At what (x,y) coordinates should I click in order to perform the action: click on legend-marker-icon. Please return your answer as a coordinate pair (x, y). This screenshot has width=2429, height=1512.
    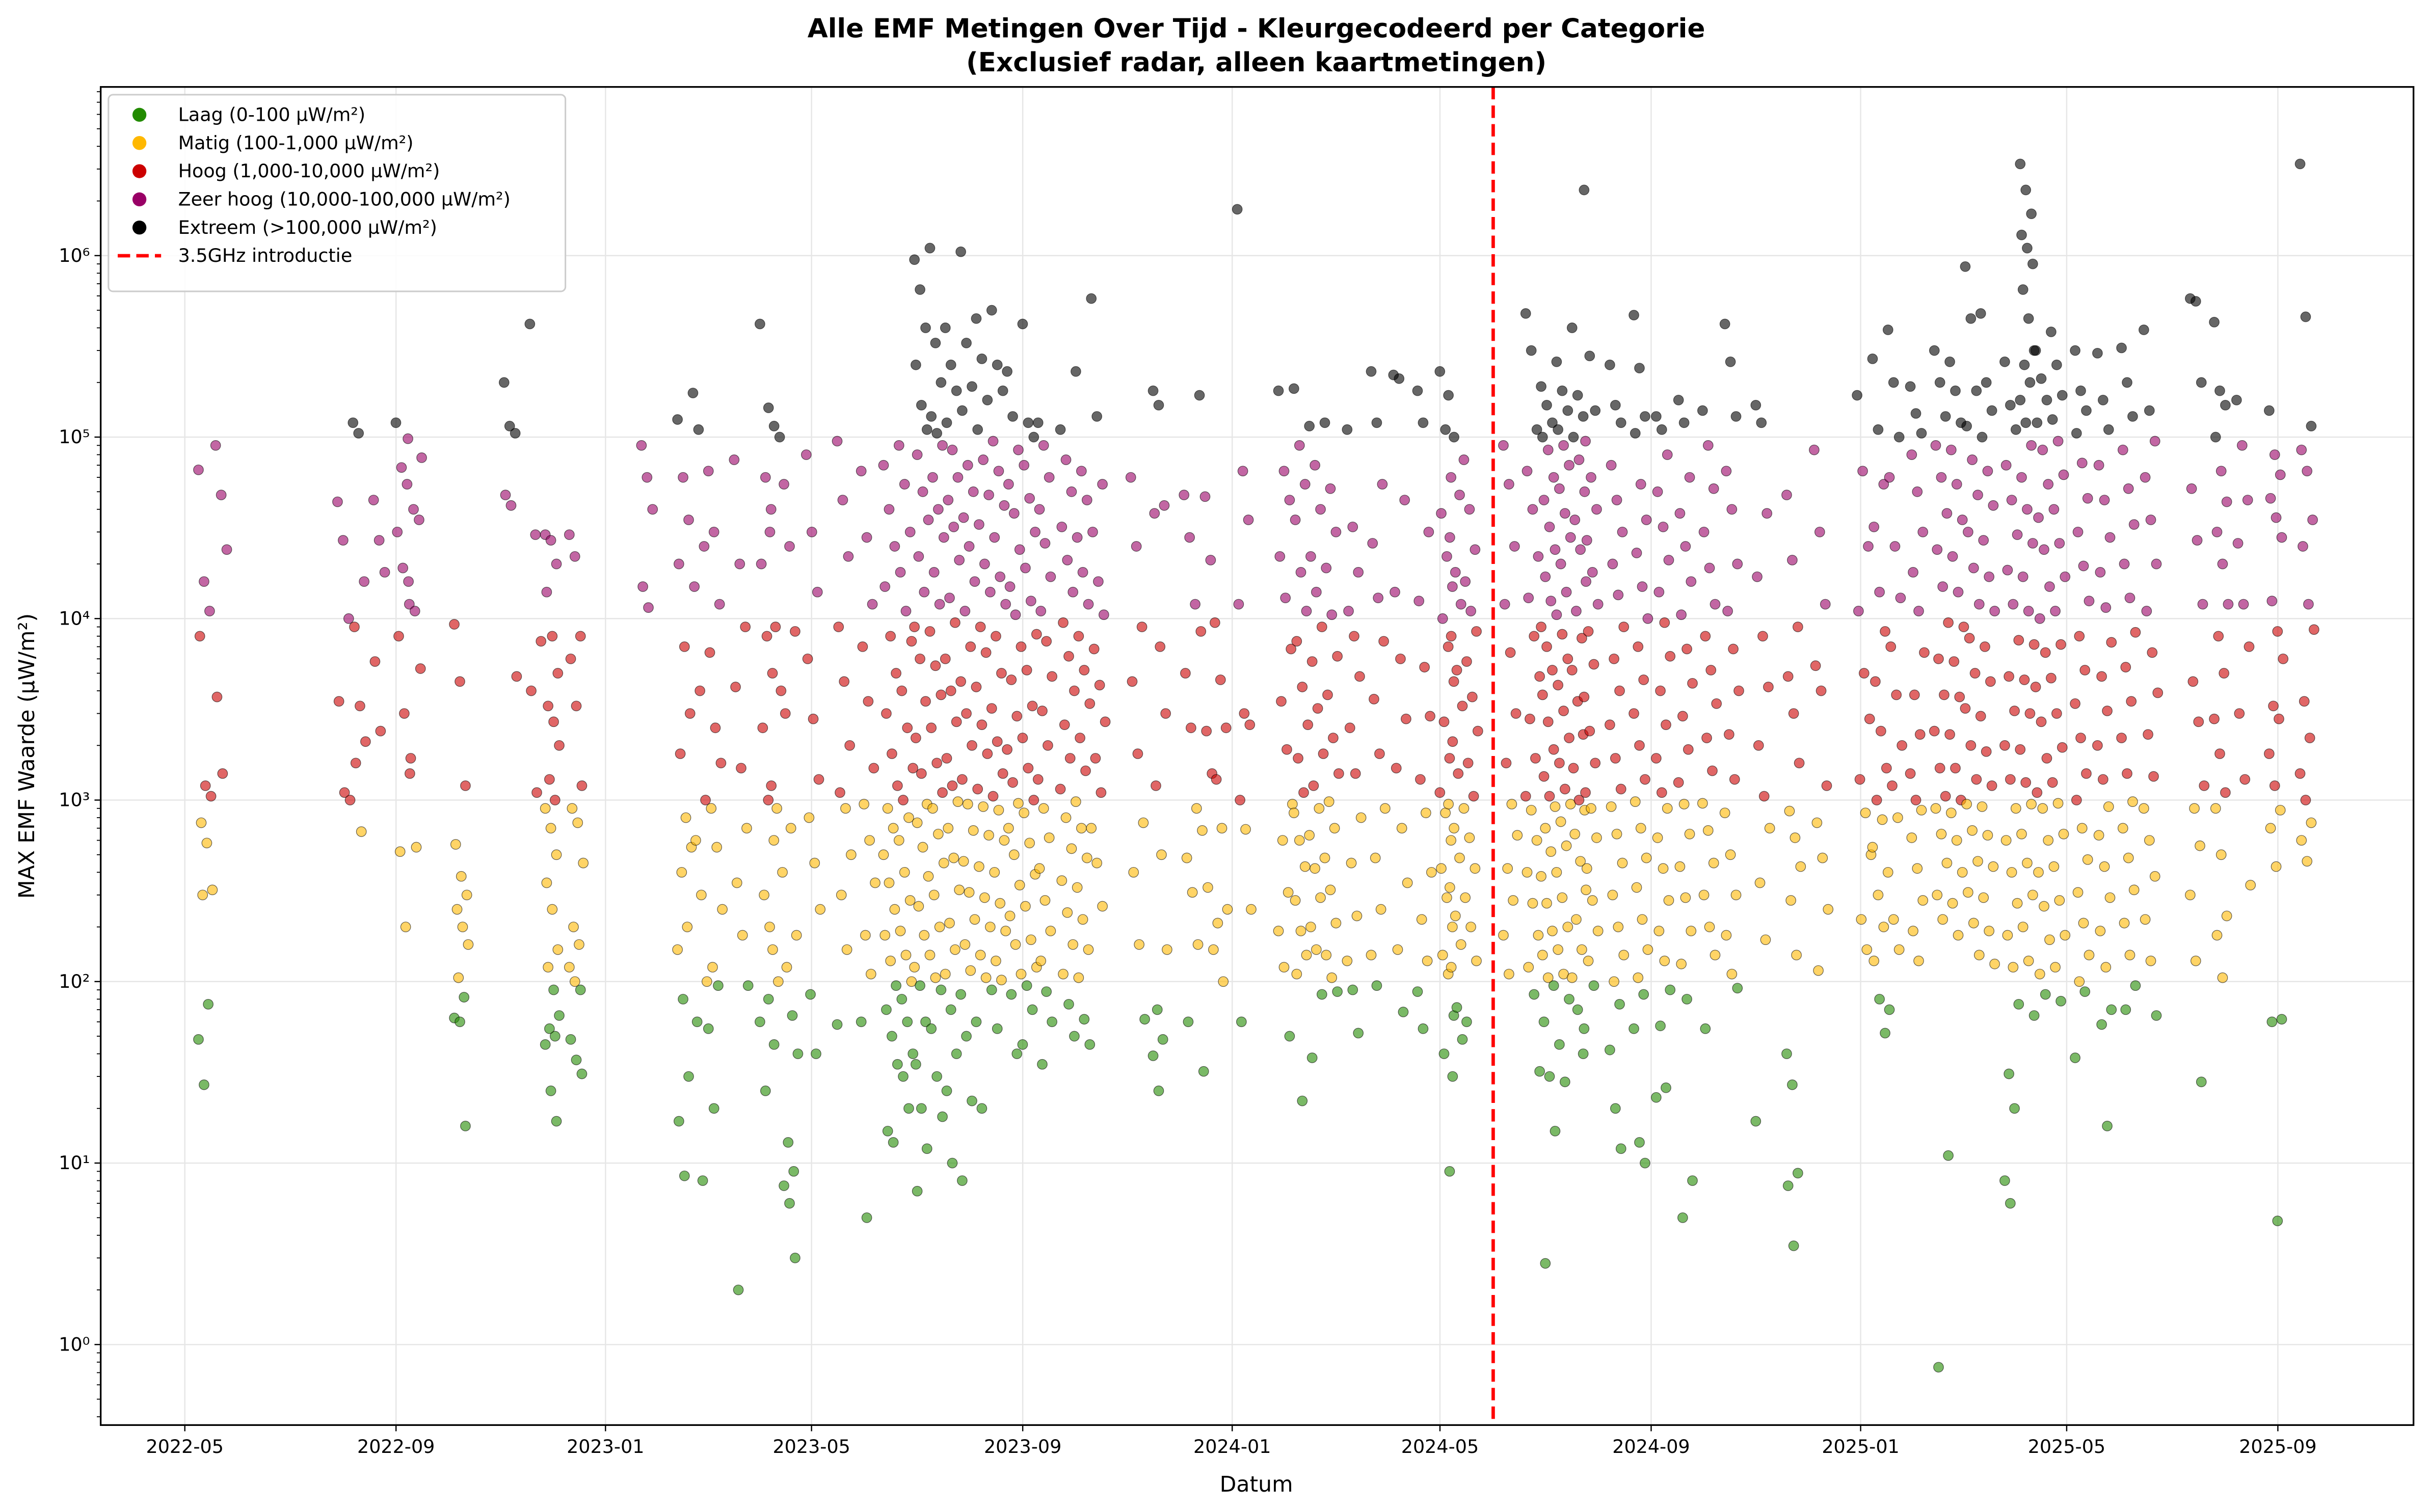
    Looking at the image, I should click on (139, 228).